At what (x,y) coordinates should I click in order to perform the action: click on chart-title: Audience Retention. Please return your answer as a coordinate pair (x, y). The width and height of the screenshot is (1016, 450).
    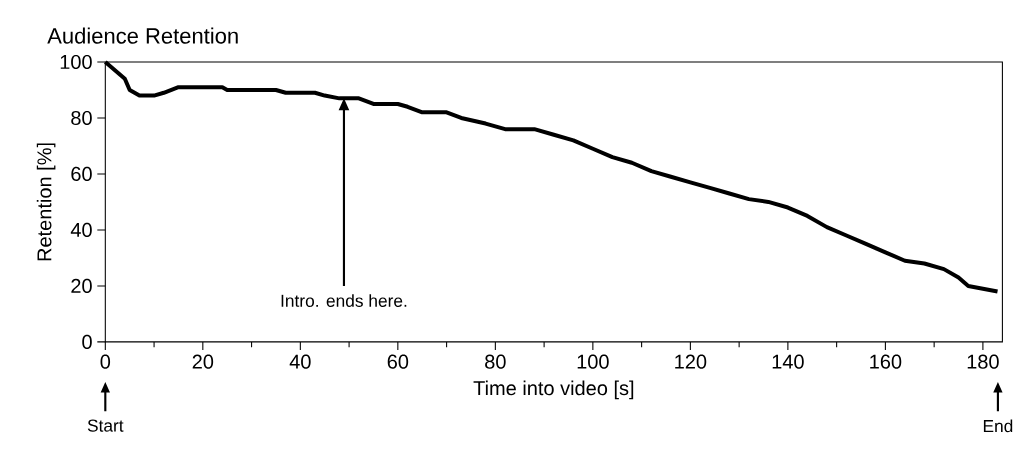
    Looking at the image, I should click on (142, 35).